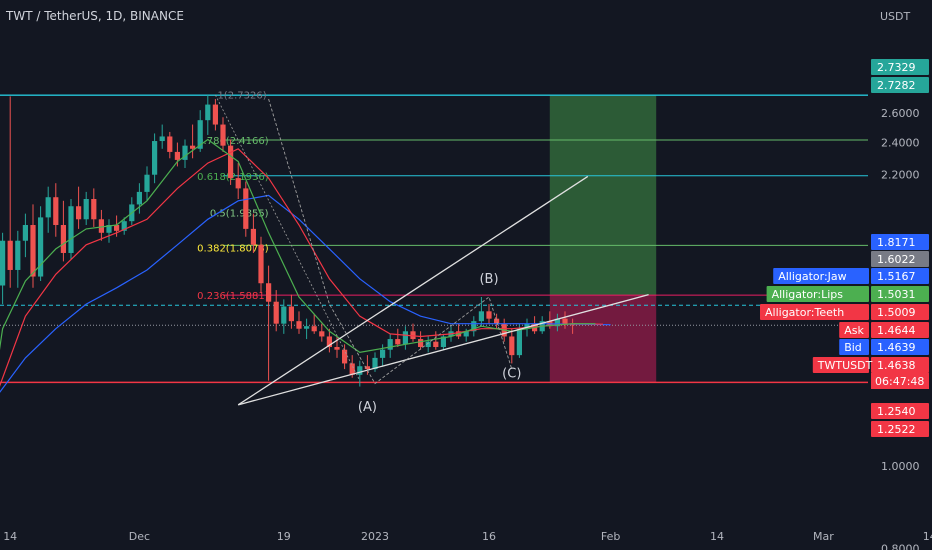  Describe the element at coordinates (900, 259) in the screenshot. I see `price-tag: 1.6022` at that location.